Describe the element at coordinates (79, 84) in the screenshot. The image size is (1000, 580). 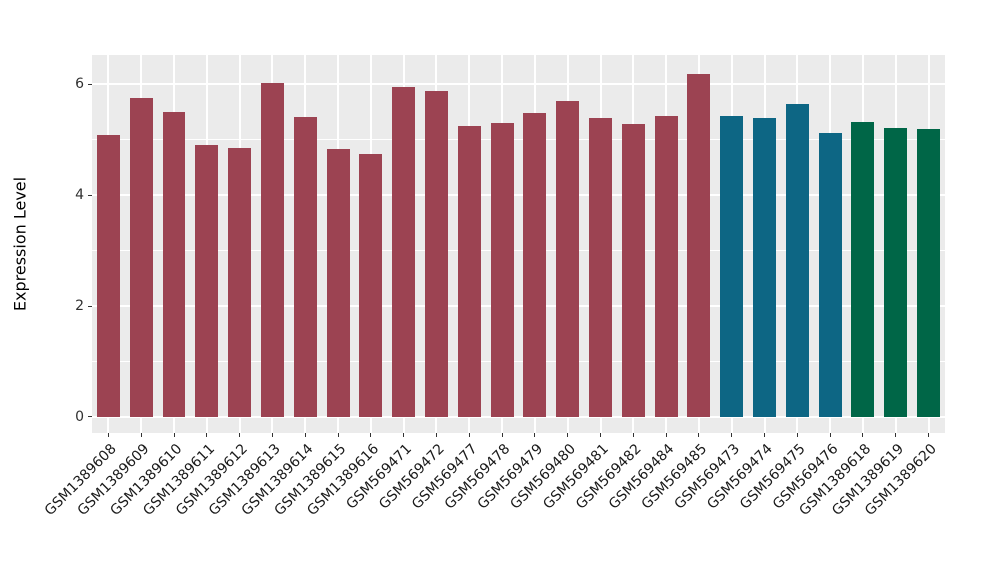
I see `y-tick-label: 6` at that location.